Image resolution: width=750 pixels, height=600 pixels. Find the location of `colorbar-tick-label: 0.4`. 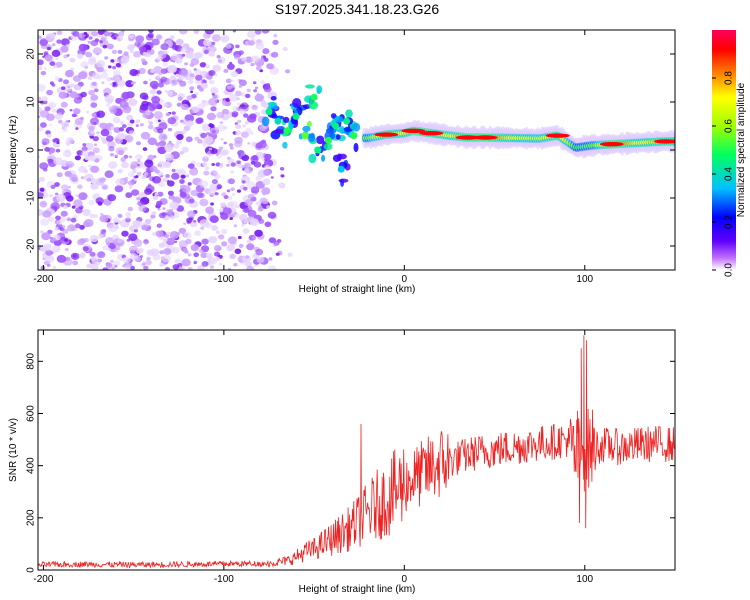

colorbar-tick-label: 0.4 is located at coordinates (729, 174).